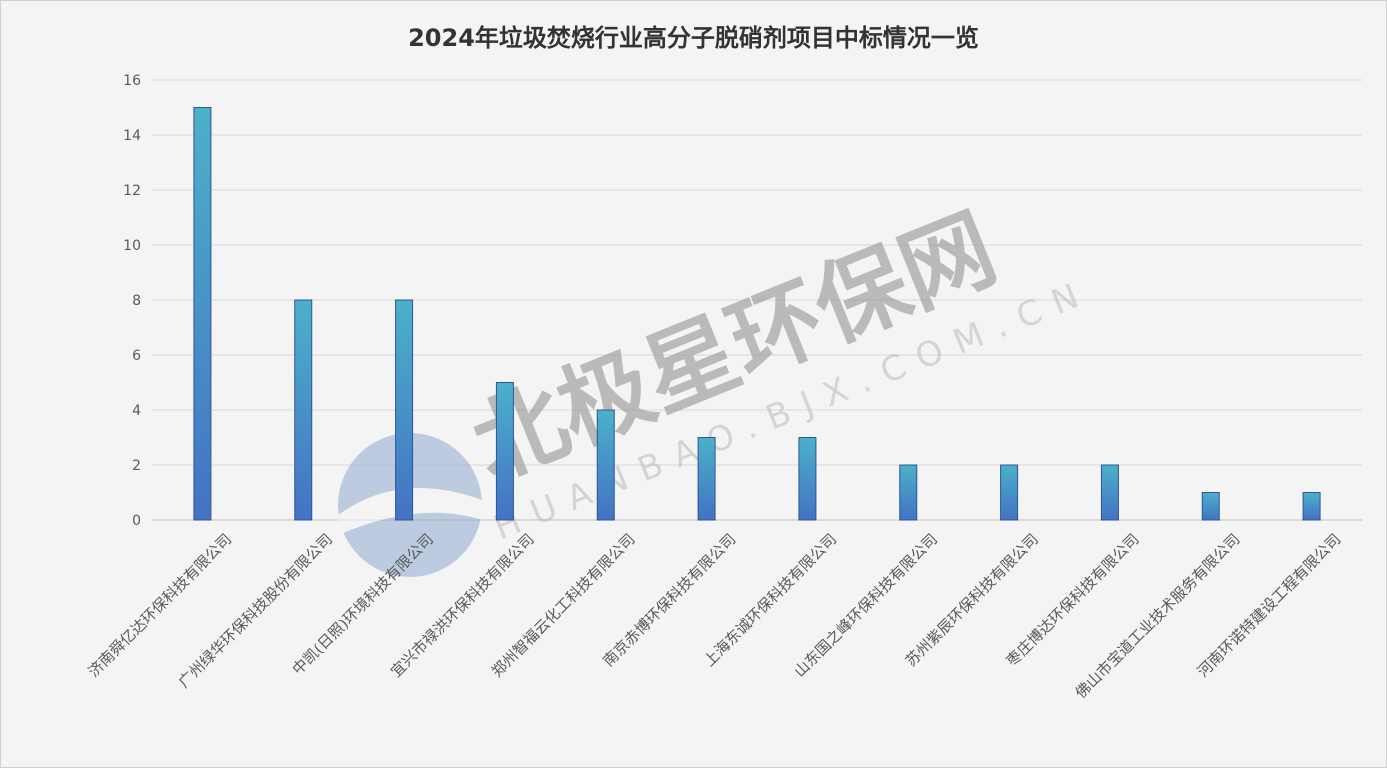 Image resolution: width=1387 pixels, height=768 pixels. What do you see at coordinates (136, 301) in the screenshot?
I see `y-tick-label: 8` at bounding box center [136, 301].